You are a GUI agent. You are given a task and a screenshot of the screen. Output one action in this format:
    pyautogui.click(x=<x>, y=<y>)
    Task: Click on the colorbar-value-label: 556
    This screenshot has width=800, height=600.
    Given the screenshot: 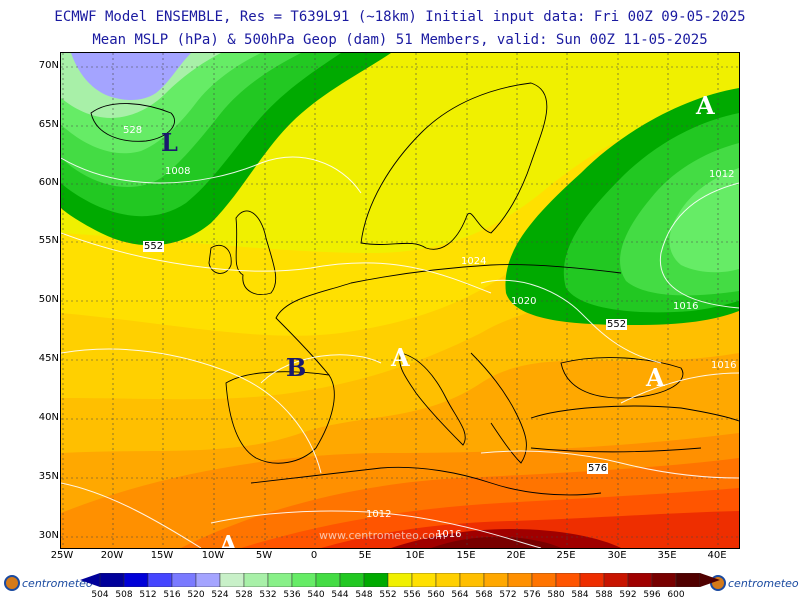 What is the action you would take?
    pyautogui.click(x=412, y=595)
    